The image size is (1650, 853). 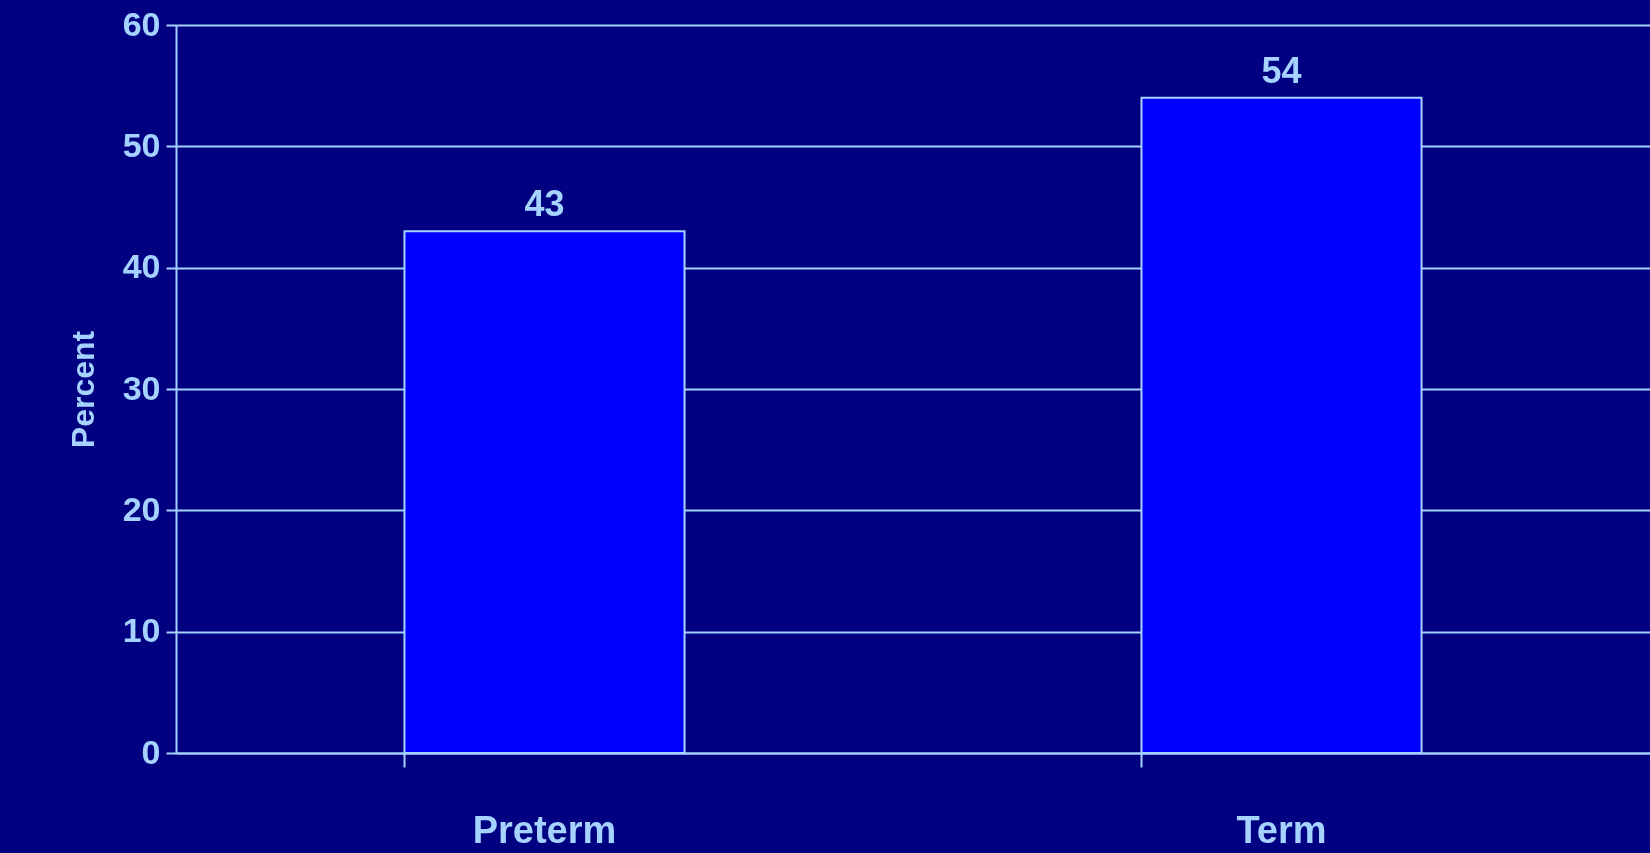 What do you see at coordinates (82, 389) in the screenshot?
I see `y-axis-title: Percent` at bounding box center [82, 389].